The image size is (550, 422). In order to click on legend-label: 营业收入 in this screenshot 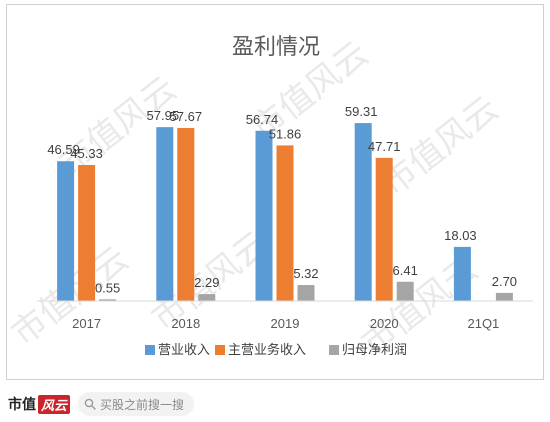, I will do `click(184, 350)`.